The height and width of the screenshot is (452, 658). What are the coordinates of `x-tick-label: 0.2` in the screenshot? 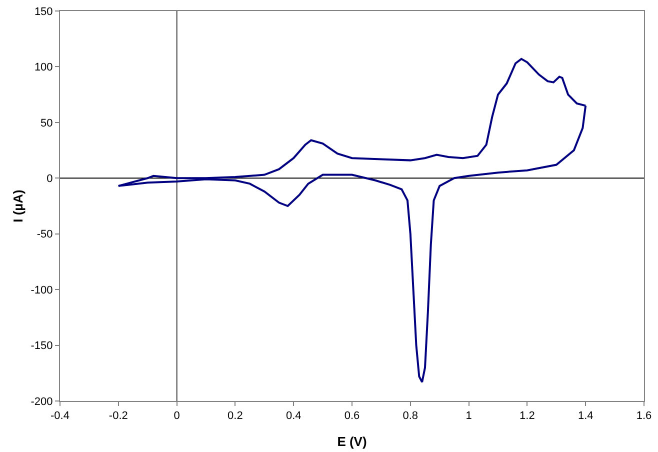 It's located at (235, 416).